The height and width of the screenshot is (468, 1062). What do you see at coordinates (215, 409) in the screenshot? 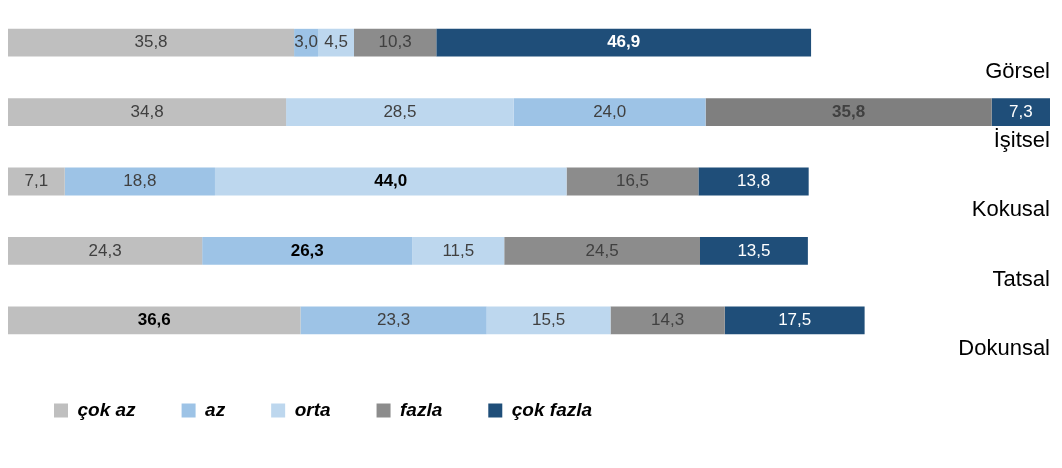
I see `legend-label: az` at bounding box center [215, 409].